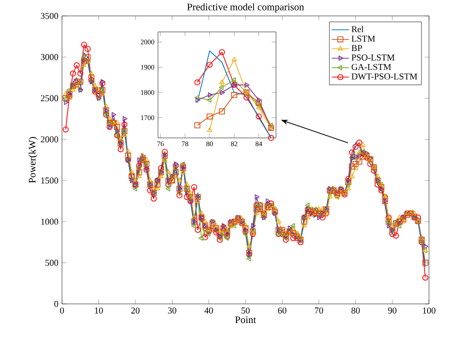 The height and width of the screenshot is (339, 474). Describe the element at coordinates (392, 310) in the screenshot. I see `x-tick-label: 90` at that location.